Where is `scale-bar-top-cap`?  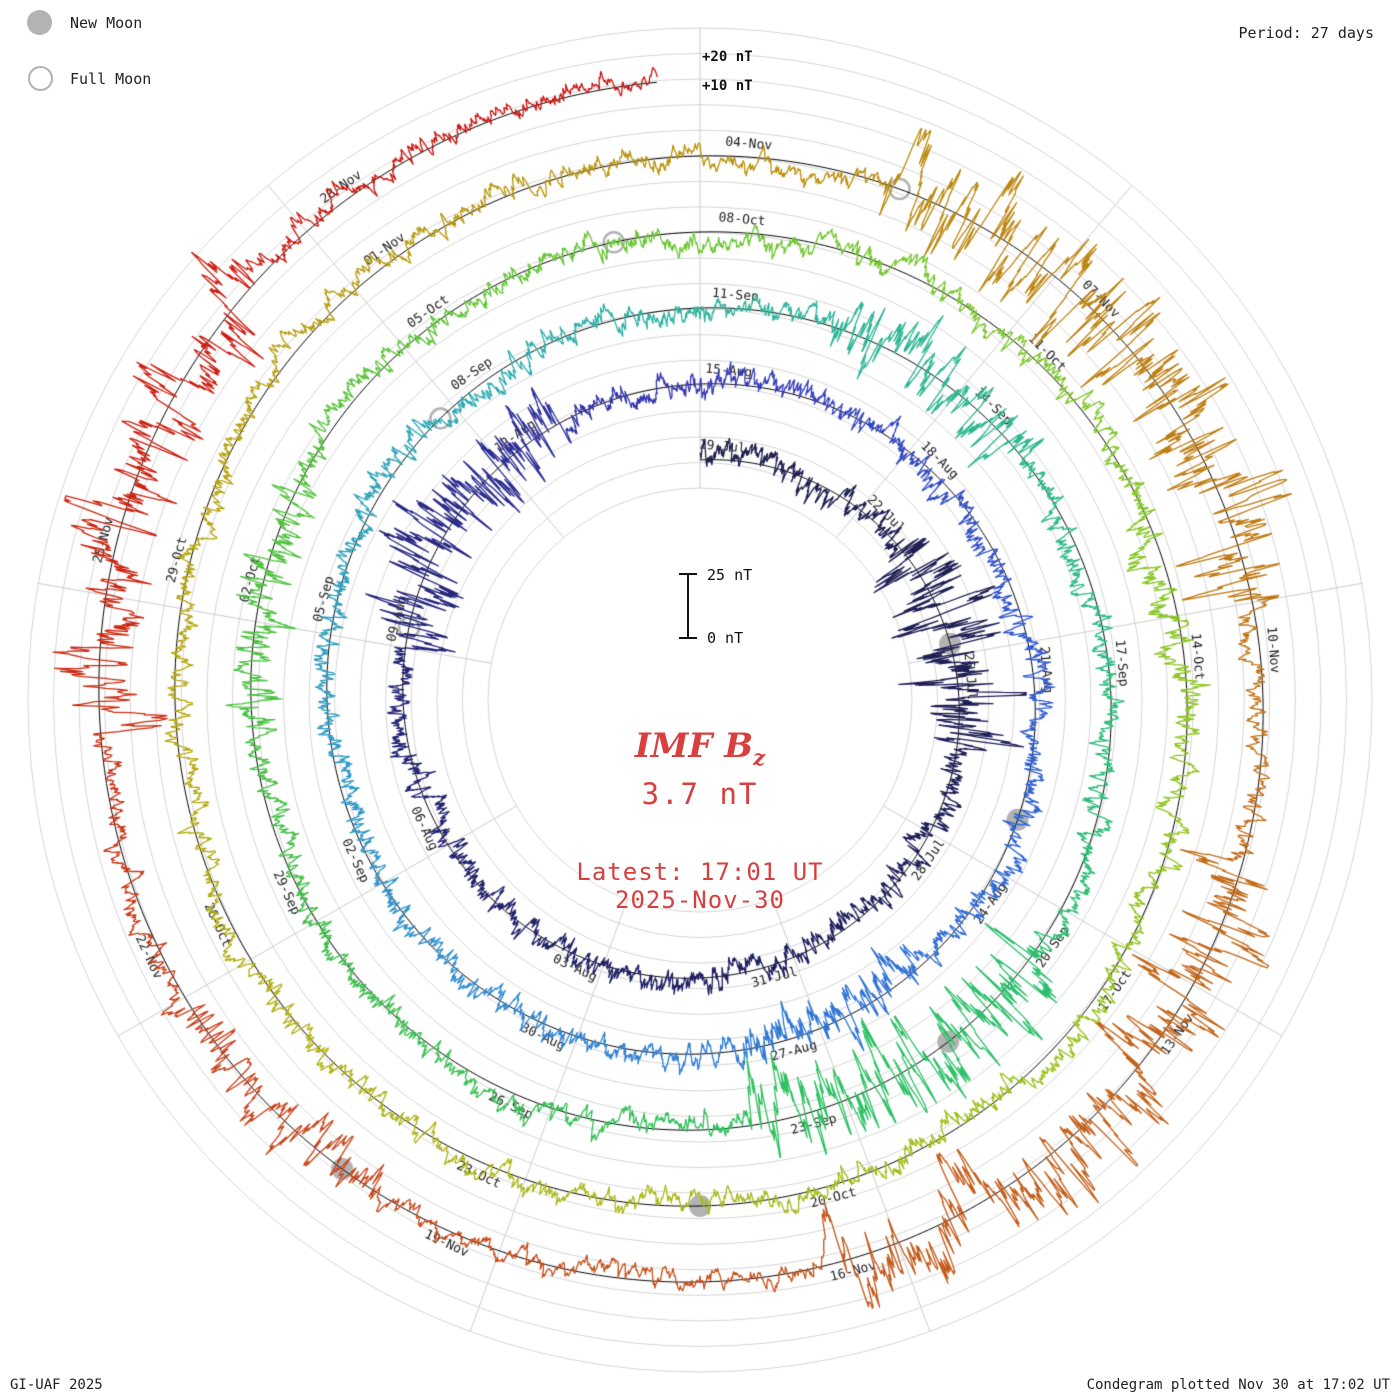 scale-bar-top-cap is located at coordinates (688, 574).